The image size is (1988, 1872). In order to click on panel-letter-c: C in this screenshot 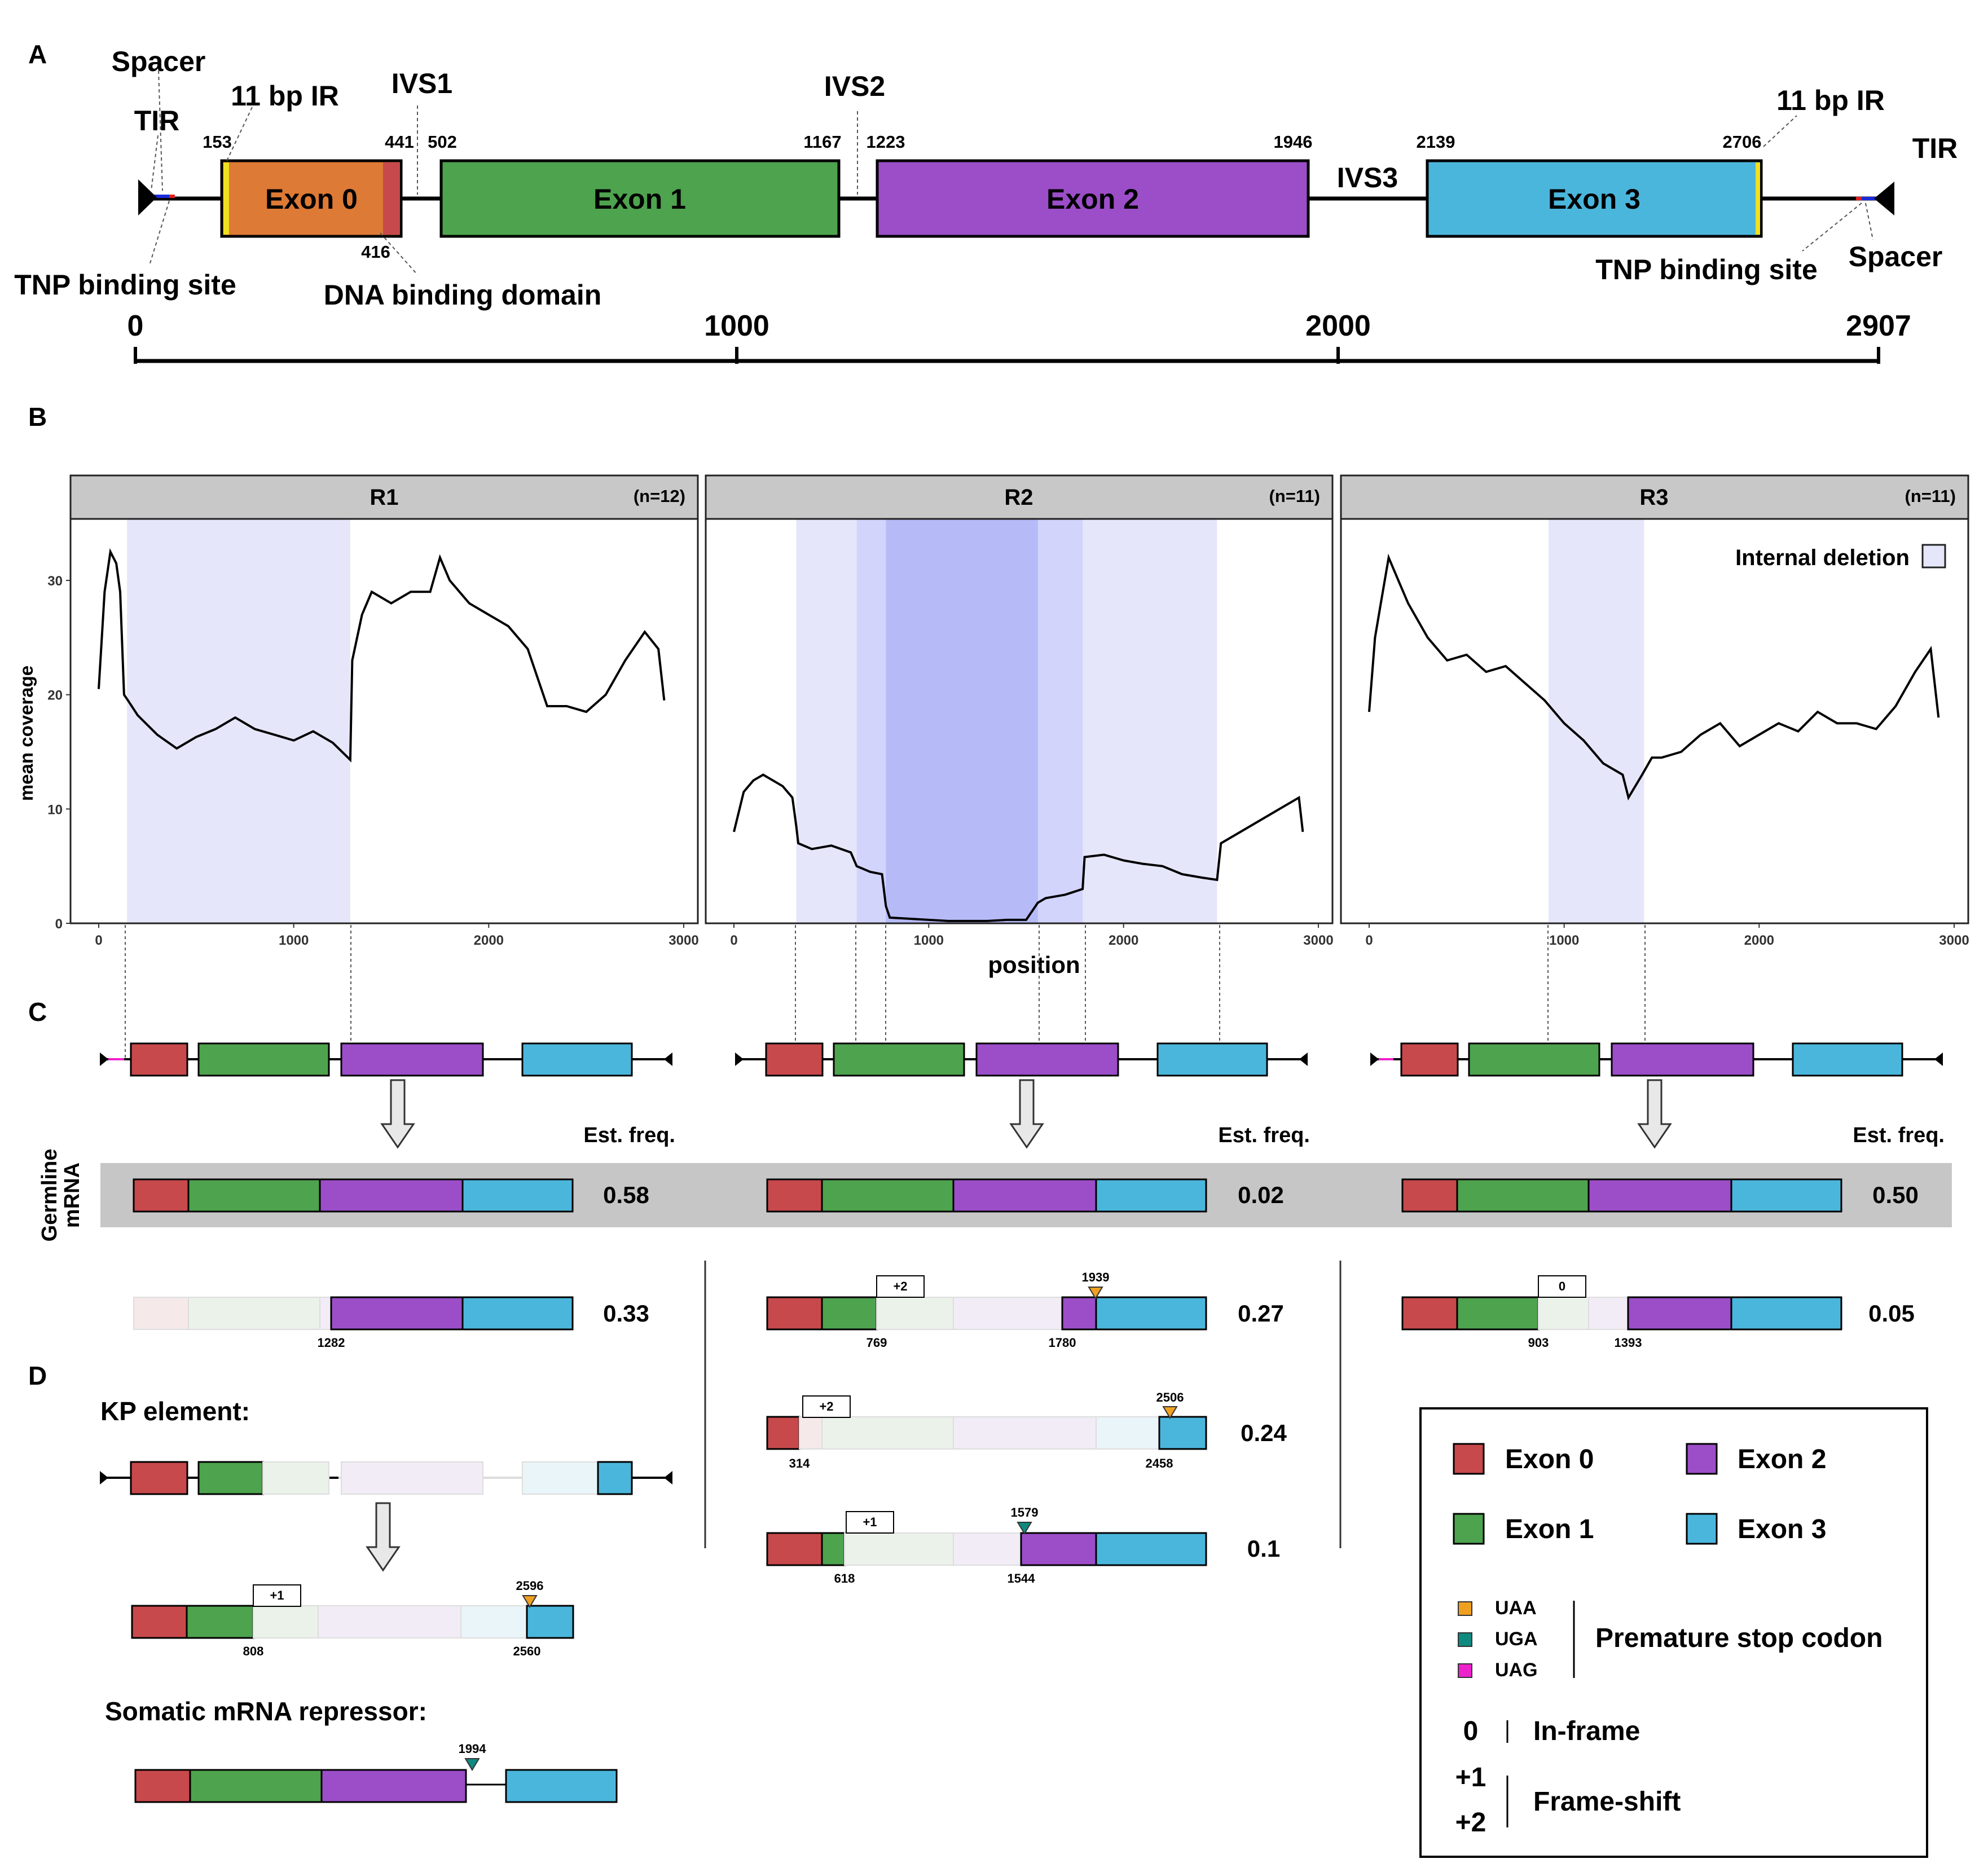, I will do `click(37, 1012)`.